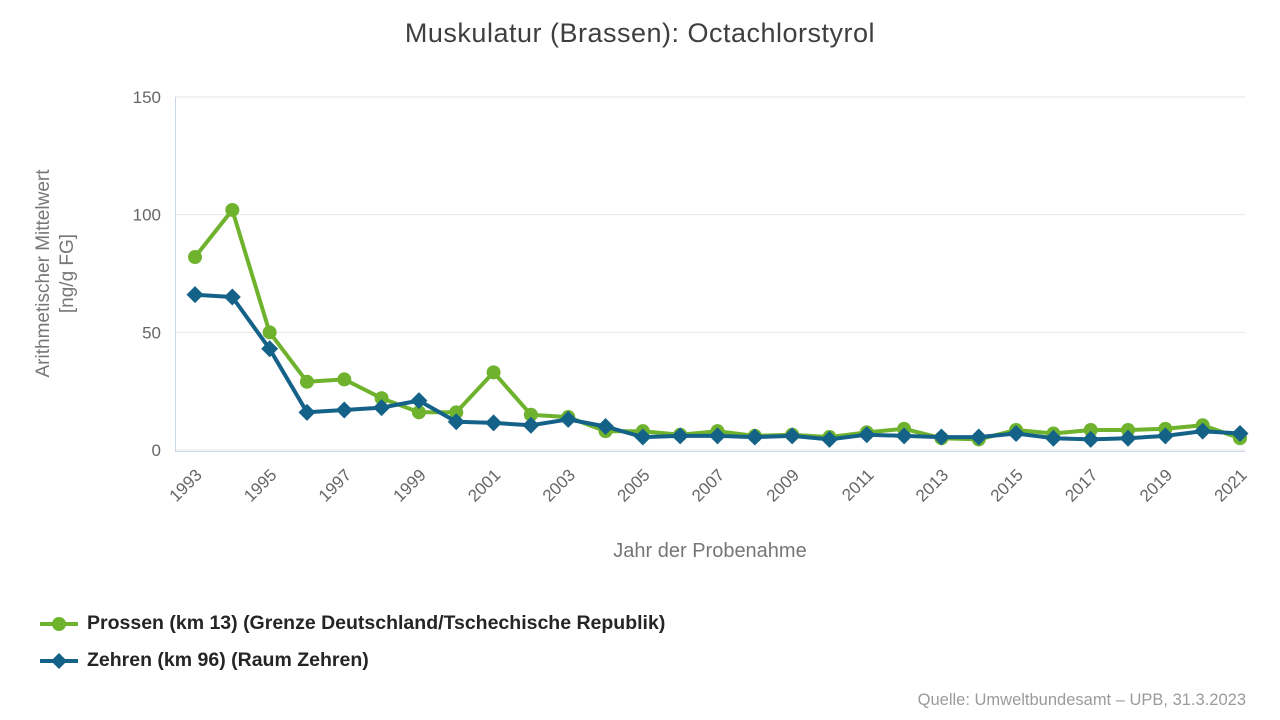 This screenshot has height=720, width=1280. I want to click on data-point-zehren-2008, so click(755, 437).